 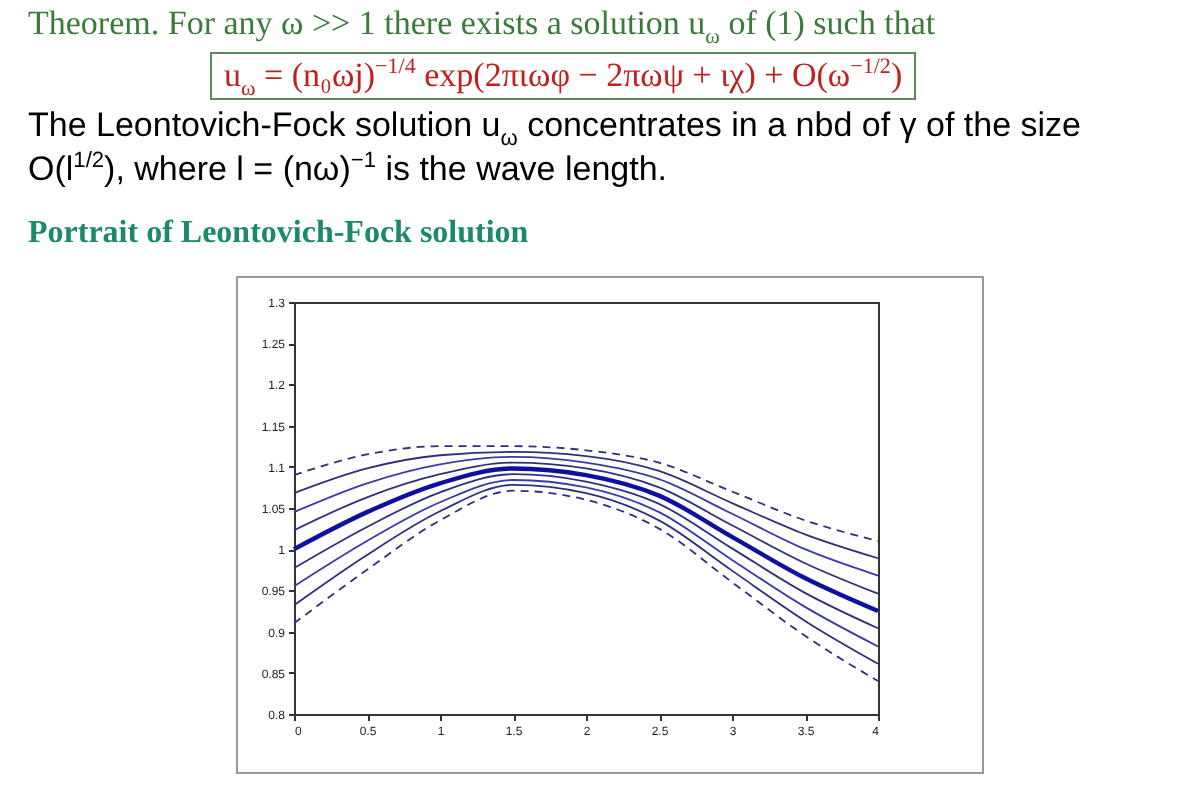 I want to click on chart-title: Theorem. For any ω >> 1 there exists a solution u$_{ω}$ of (1) such that, so click(x=482, y=26).